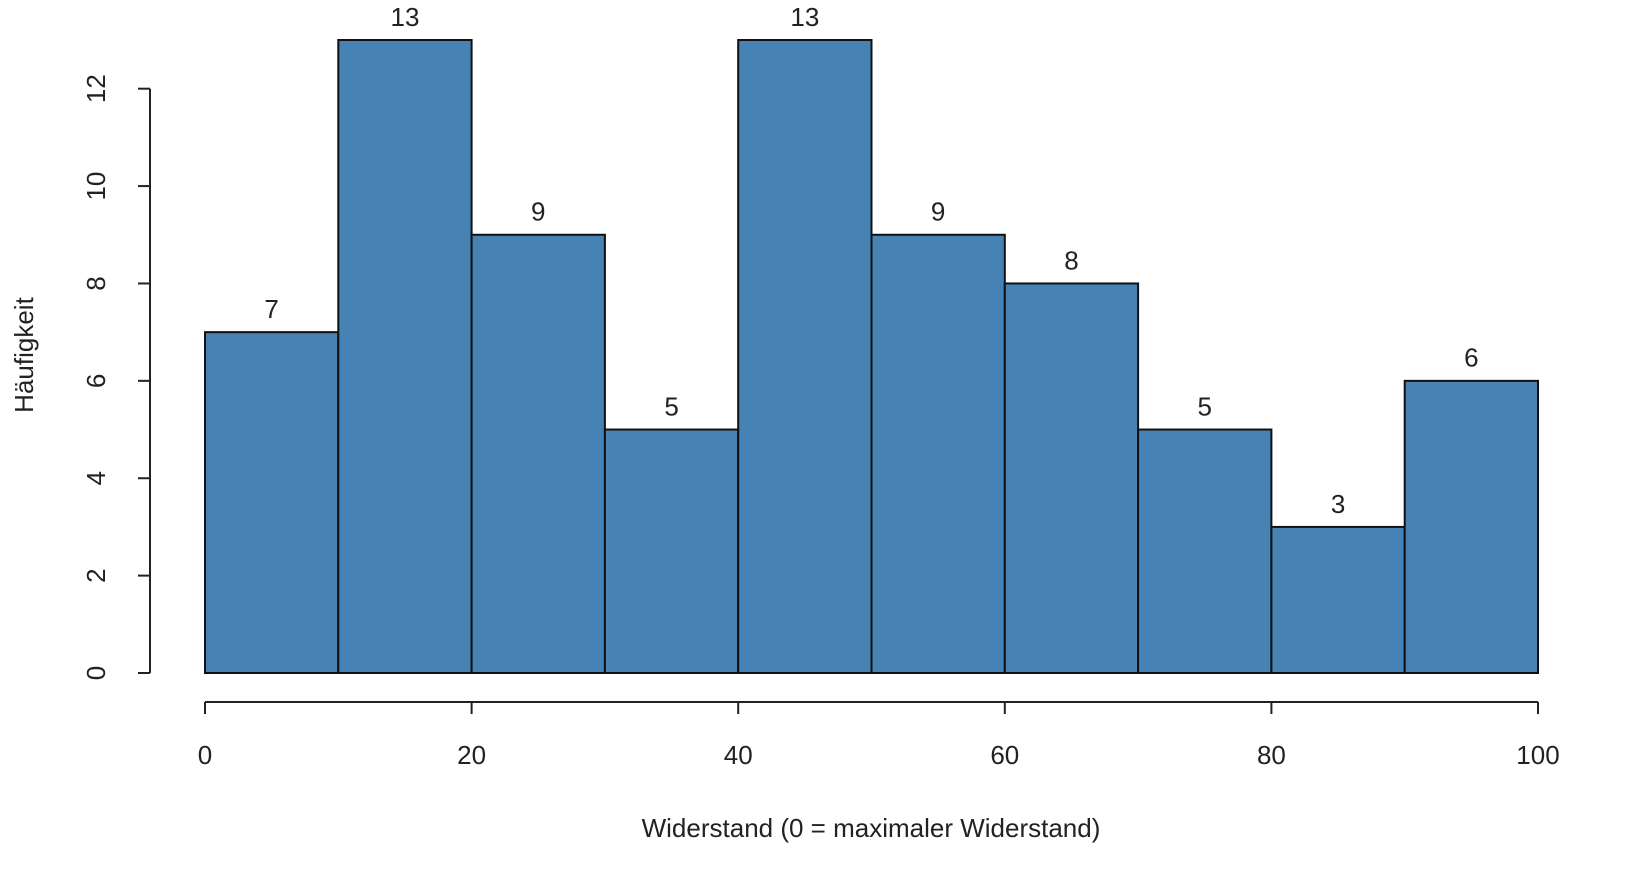 This screenshot has width=1628, height=879. What do you see at coordinates (1537, 755) in the screenshot?
I see `x-tick-label: 100` at bounding box center [1537, 755].